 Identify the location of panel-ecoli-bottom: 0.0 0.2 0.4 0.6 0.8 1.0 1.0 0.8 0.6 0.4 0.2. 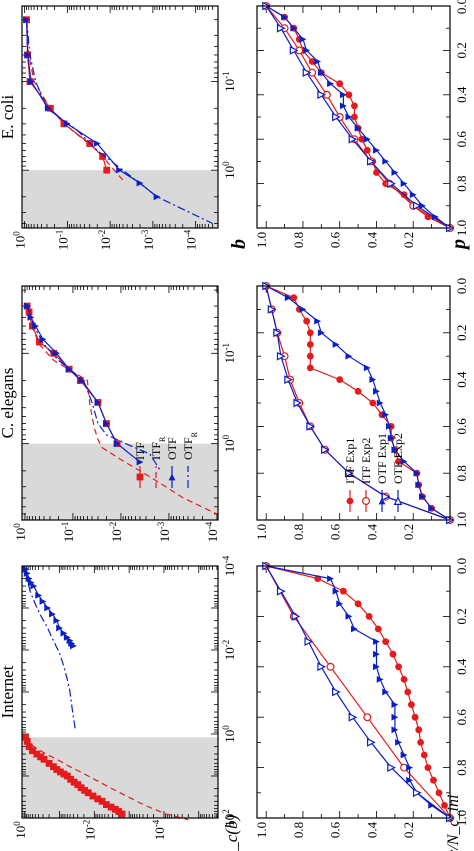
(361, 124).